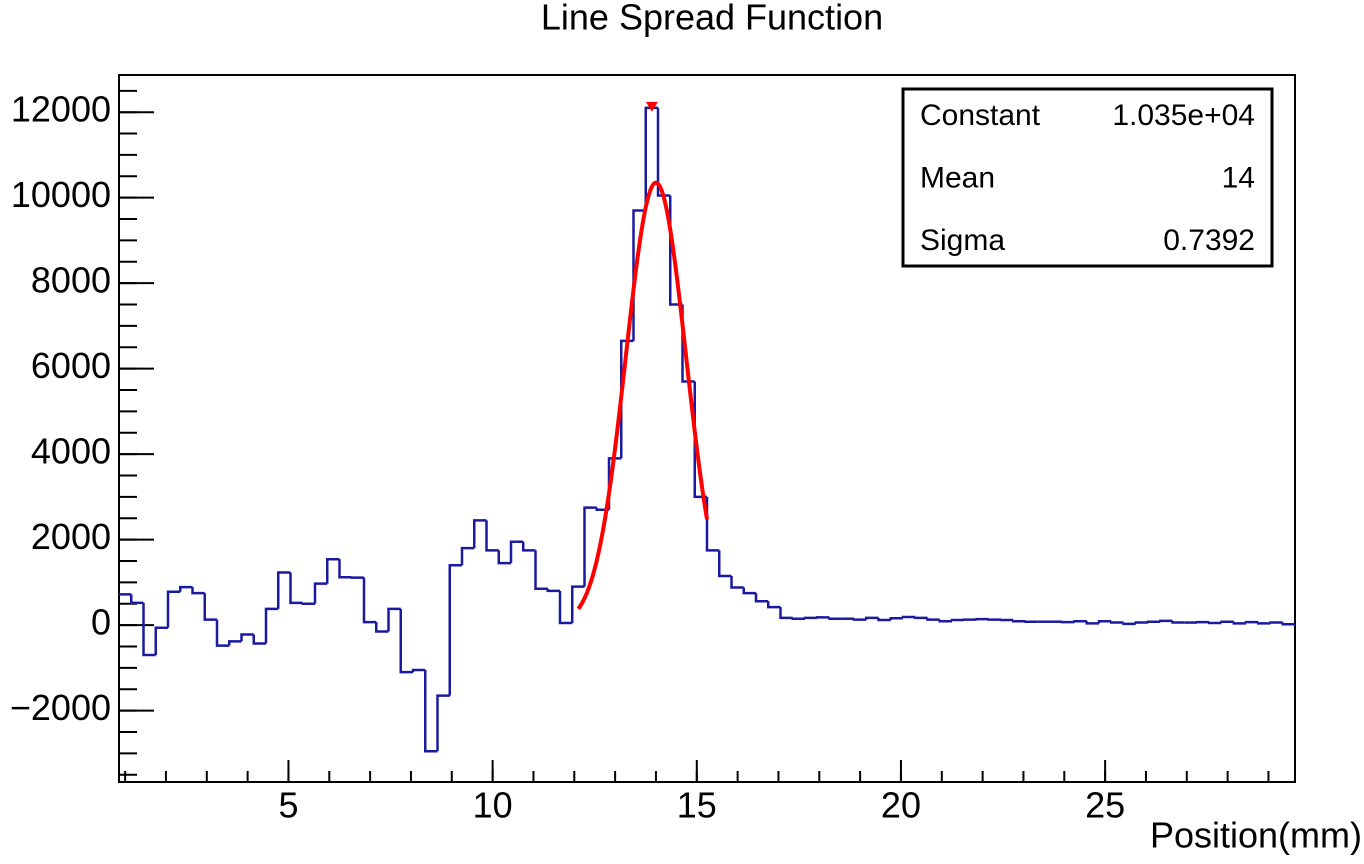 The height and width of the screenshot is (864, 1364). Describe the element at coordinates (60, 707) in the screenshot. I see `y-tick-label: −2000` at that location.